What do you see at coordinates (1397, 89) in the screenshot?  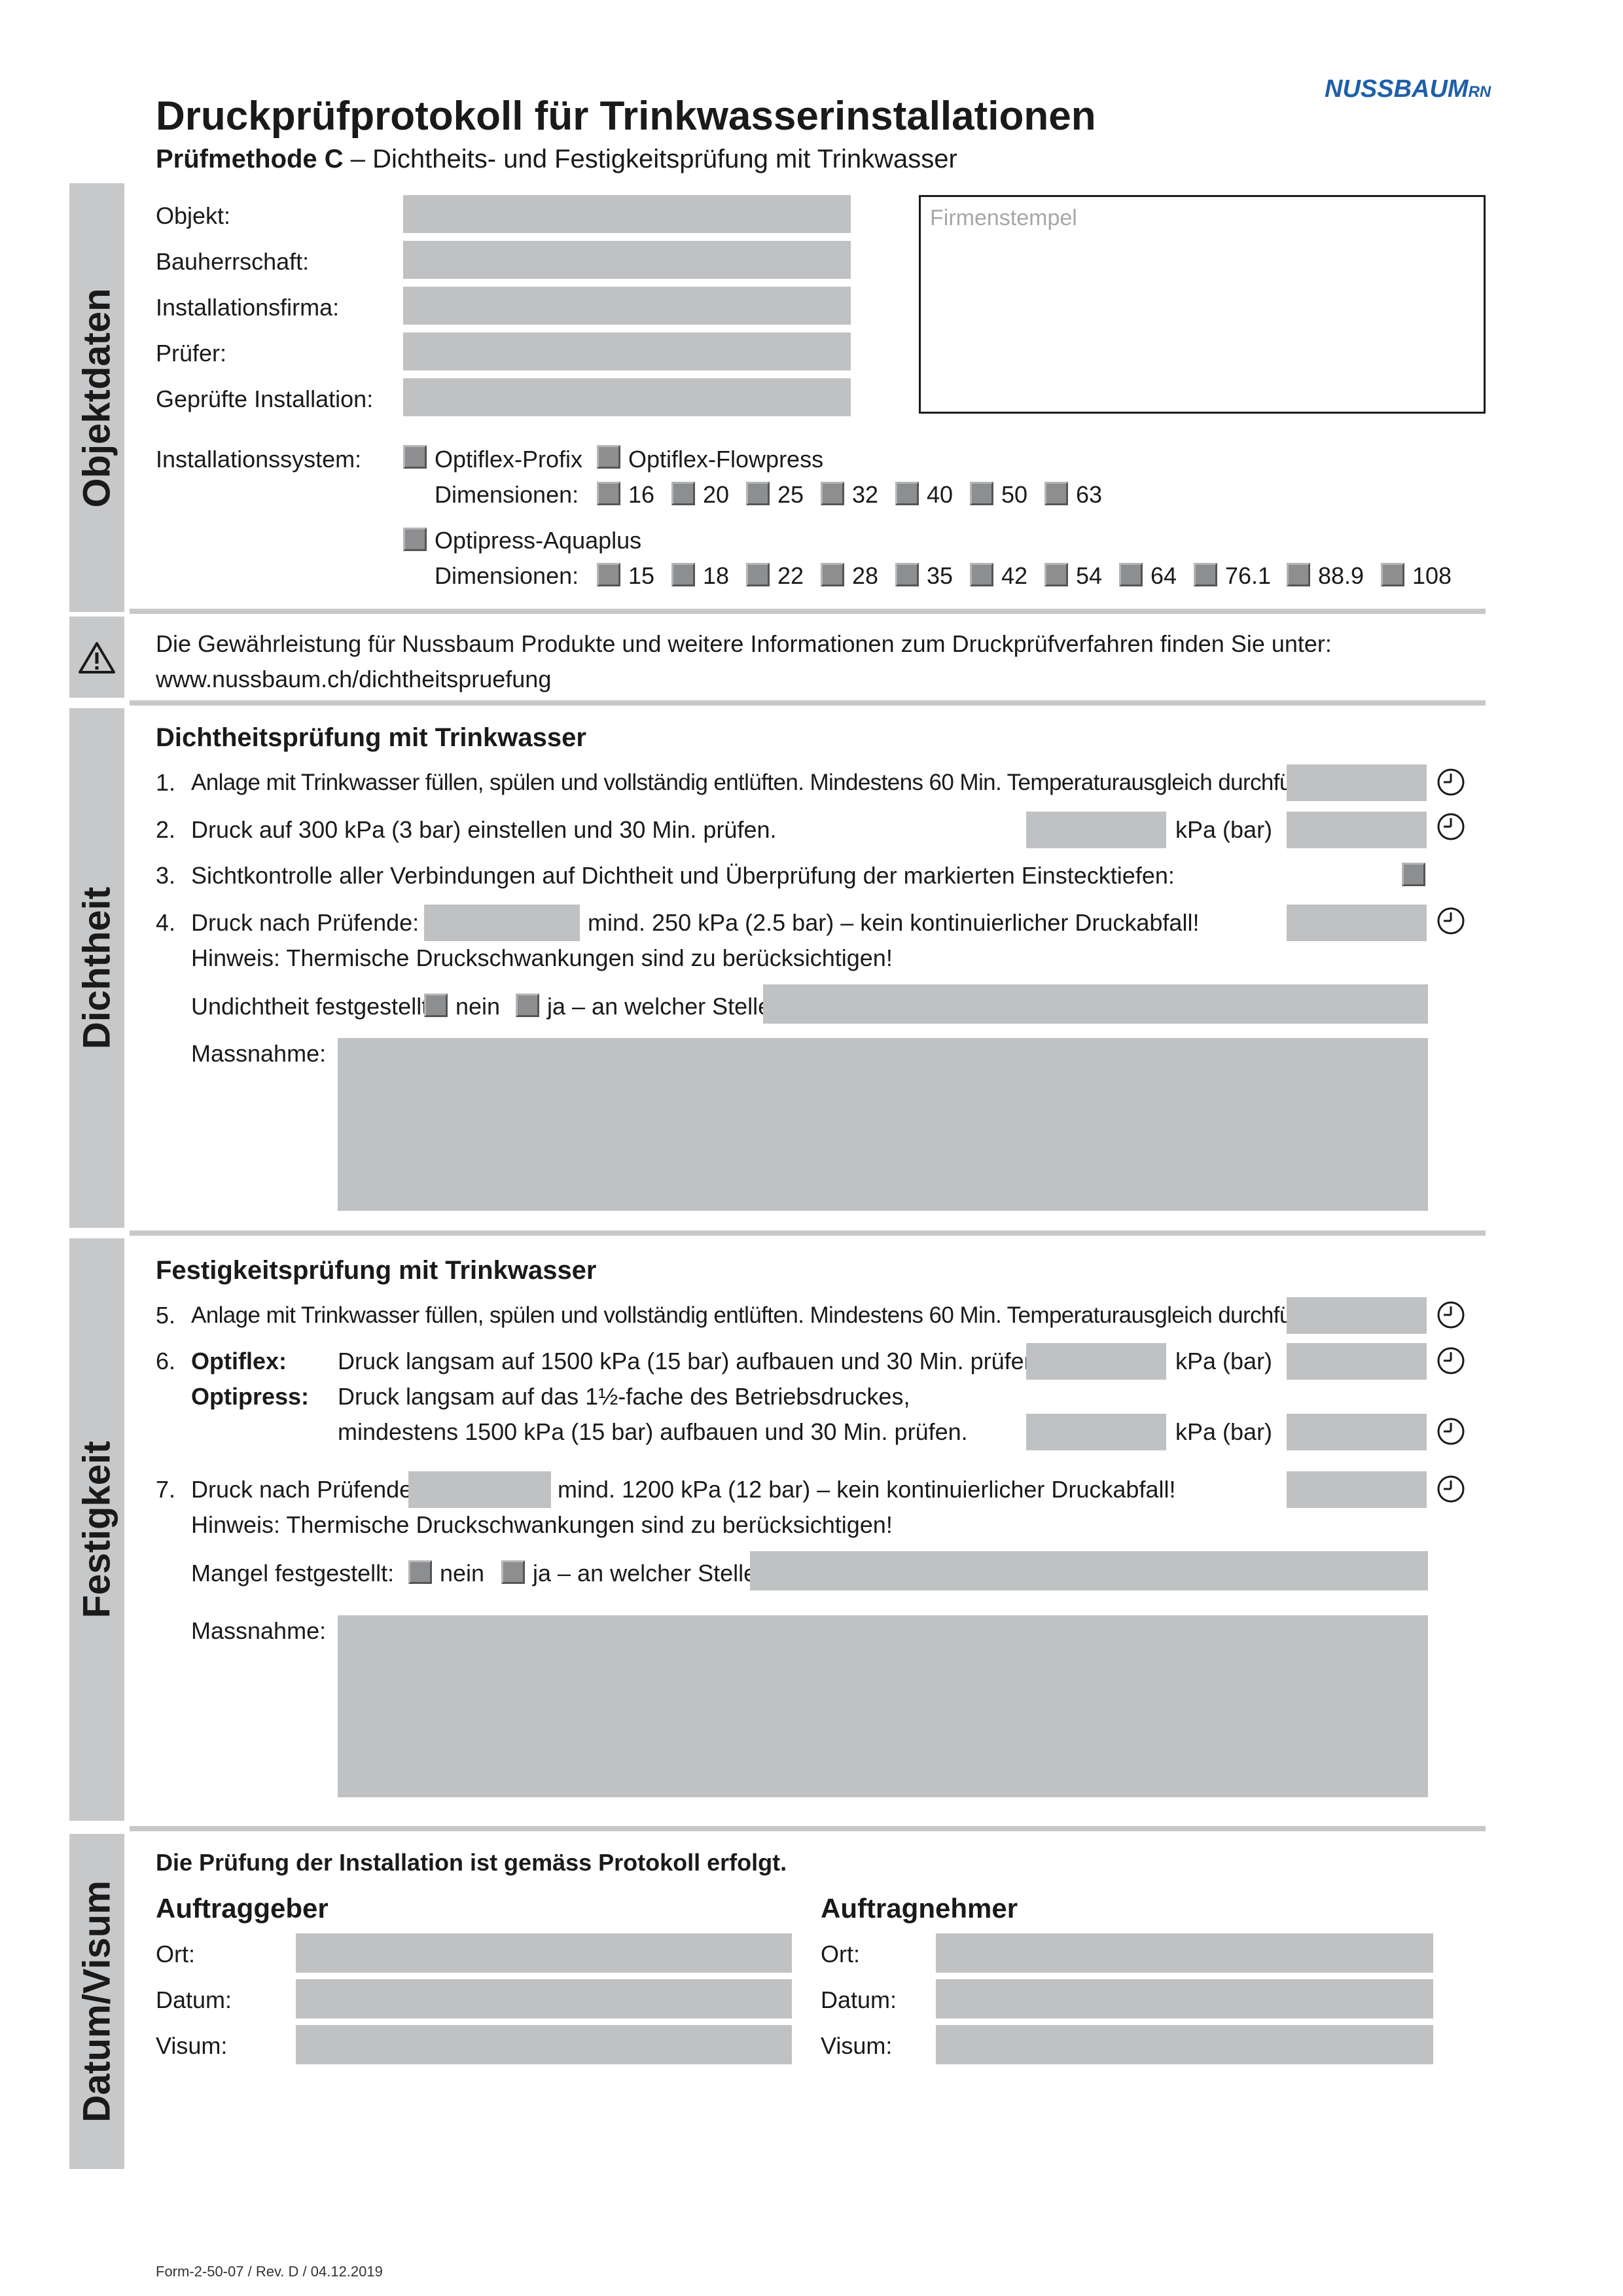 I see `logo-text: NUSSBAUM` at bounding box center [1397, 89].